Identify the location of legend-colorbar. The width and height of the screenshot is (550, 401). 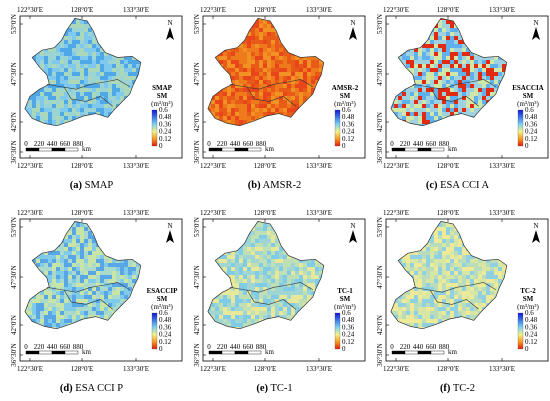
(154, 331).